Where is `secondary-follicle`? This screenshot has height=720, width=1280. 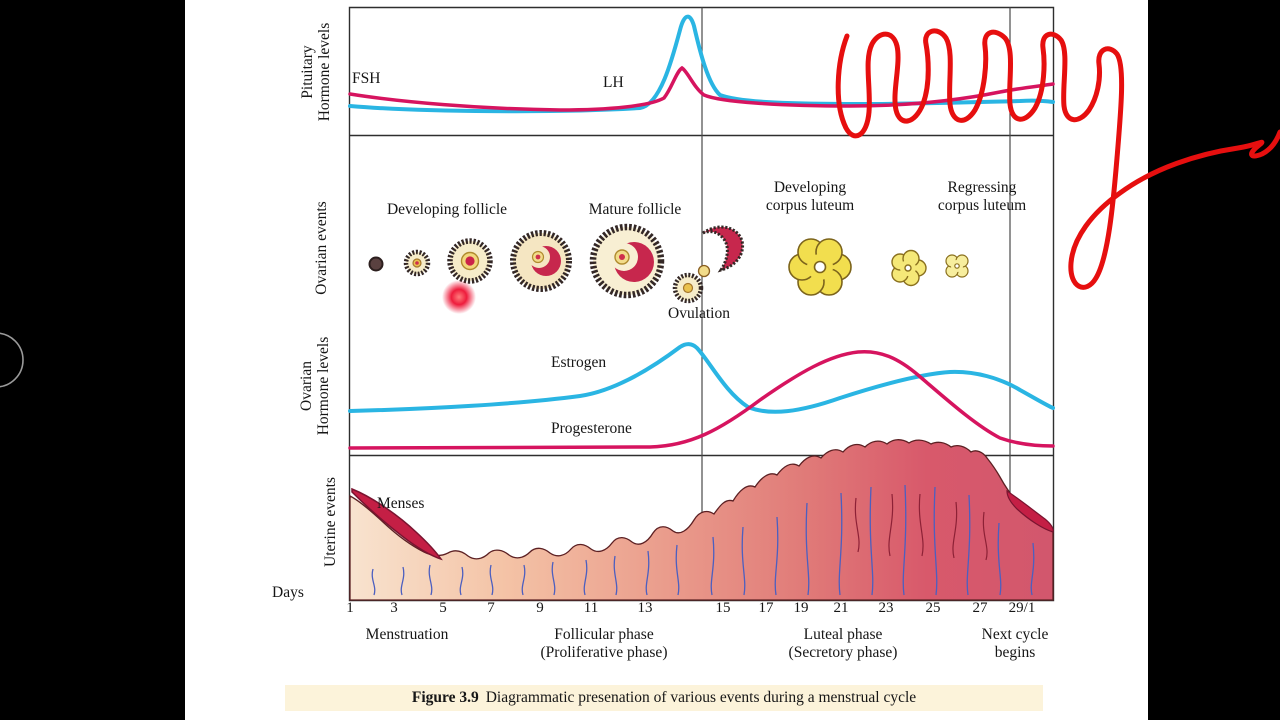 secondary-follicle is located at coordinates (470, 261).